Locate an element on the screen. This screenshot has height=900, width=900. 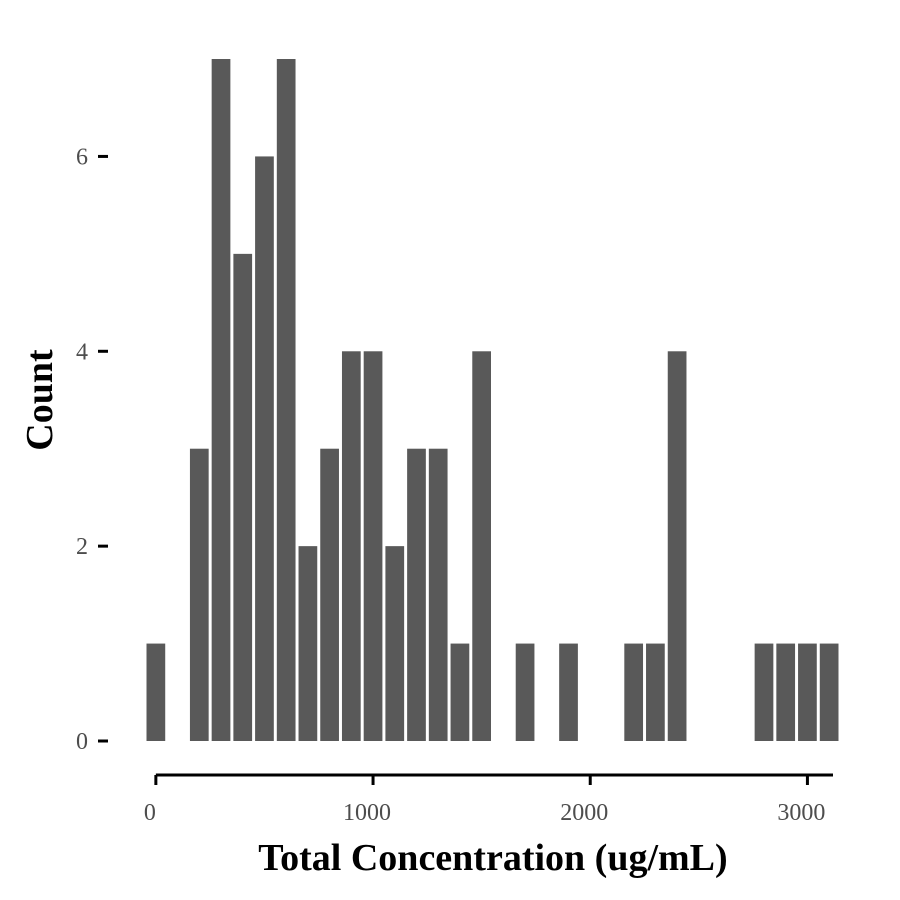
y-tick-label: 4 is located at coordinates (82, 352).